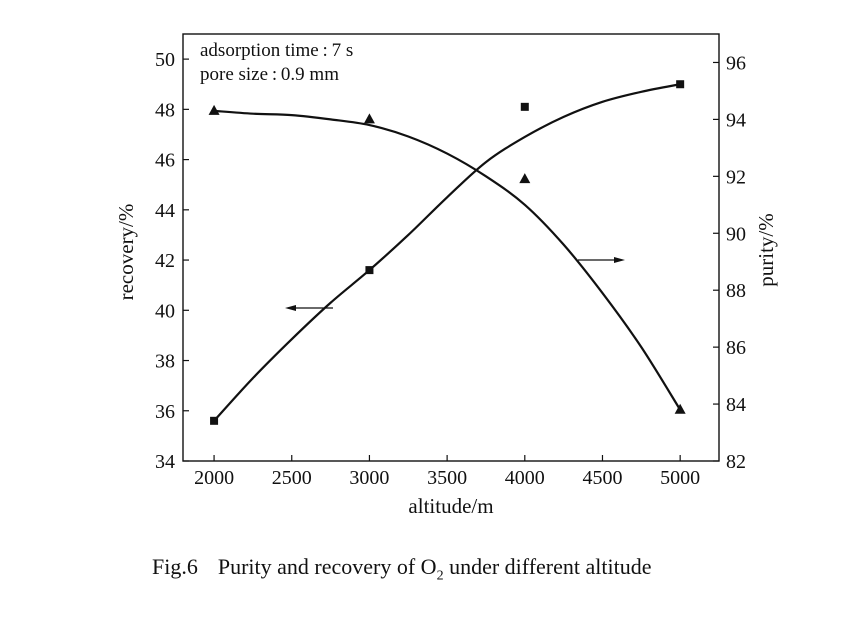 Image resolution: width=866 pixels, height=617 pixels. Describe the element at coordinates (309, 308) in the screenshot. I see `recovery-axis-arrow` at that location.